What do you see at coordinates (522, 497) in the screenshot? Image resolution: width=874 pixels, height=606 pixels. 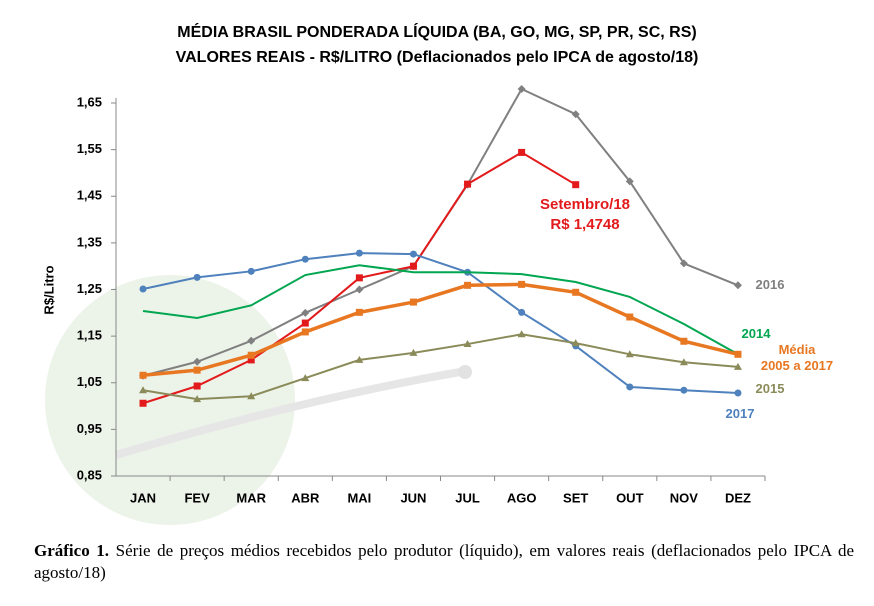 I see `x-tick-label: AGO` at bounding box center [522, 497].